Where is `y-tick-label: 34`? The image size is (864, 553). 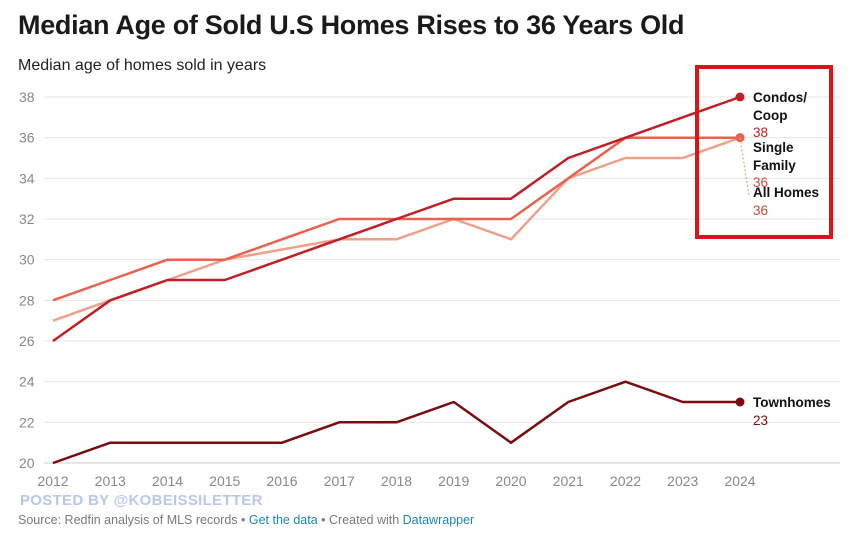 y-tick-label: 34 is located at coordinates (27, 178).